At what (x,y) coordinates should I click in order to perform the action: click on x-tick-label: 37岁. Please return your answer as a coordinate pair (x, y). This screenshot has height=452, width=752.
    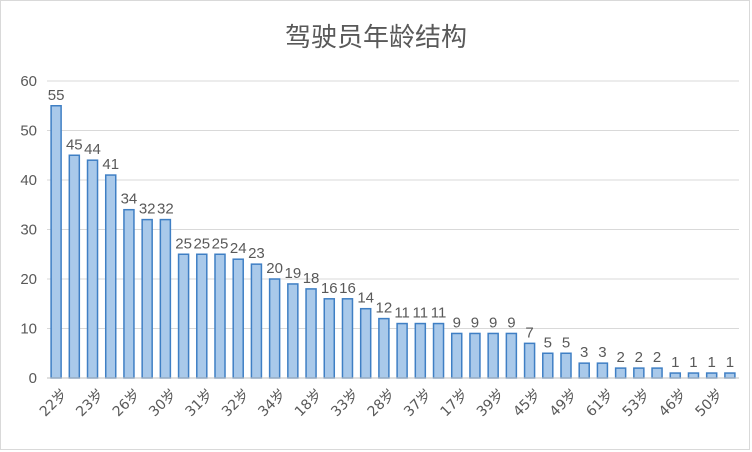
    Looking at the image, I should click on (418, 403).